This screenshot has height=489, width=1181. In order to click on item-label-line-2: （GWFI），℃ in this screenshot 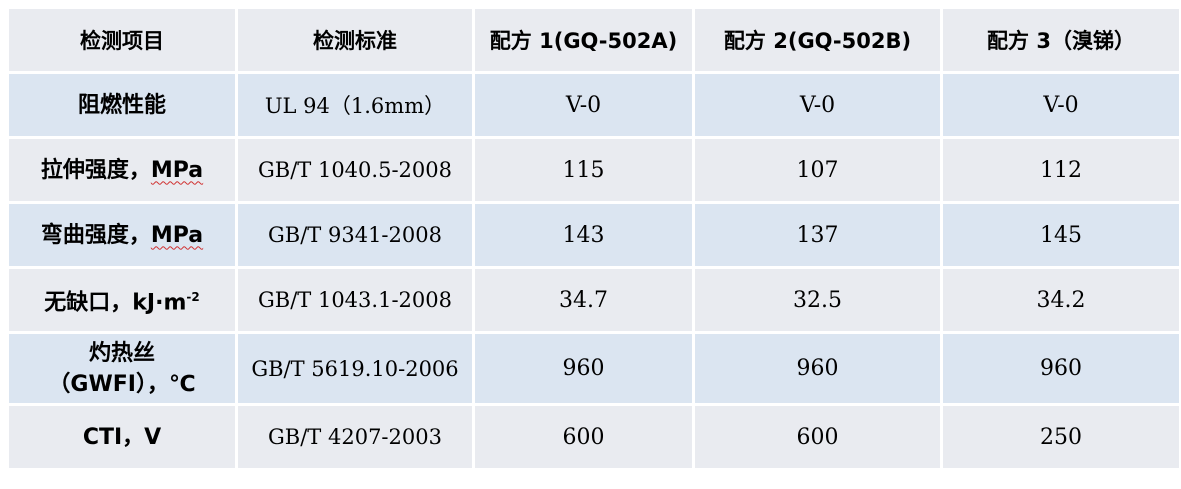, I will do `click(122, 384)`.